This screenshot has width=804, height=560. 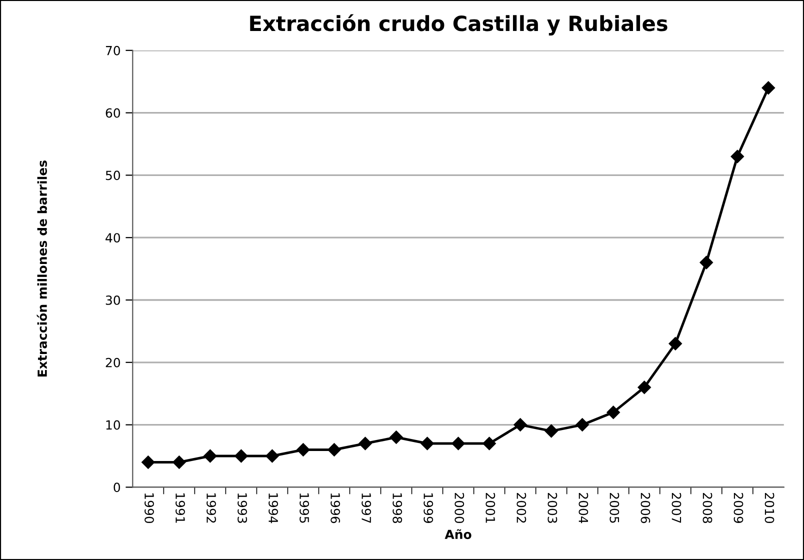 What do you see at coordinates (458, 534) in the screenshot?
I see `x-axis-title: Año` at bounding box center [458, 534].